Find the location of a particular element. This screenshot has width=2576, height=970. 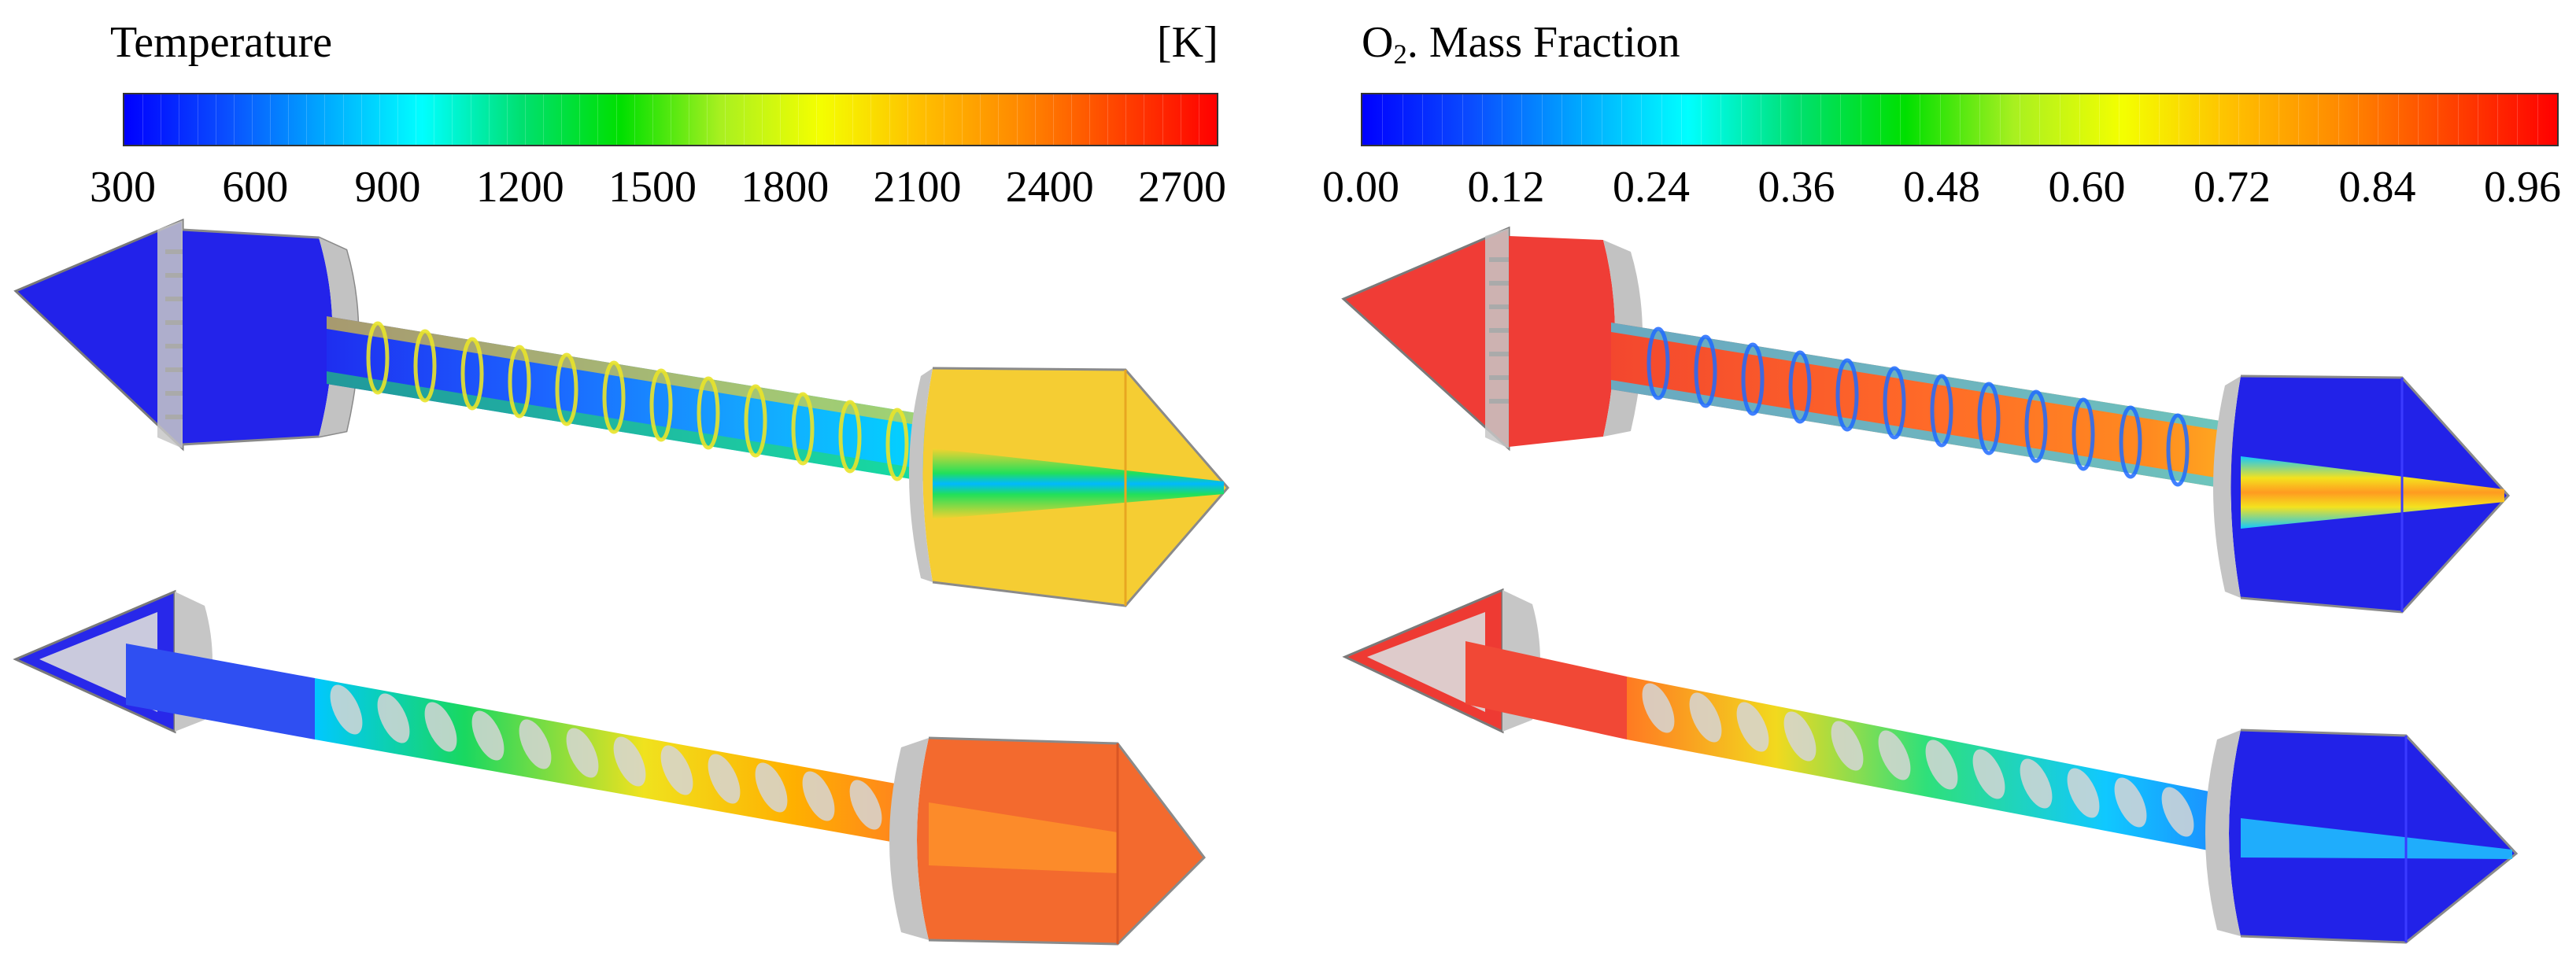

helical-tube is located at coordinates (614, 762).